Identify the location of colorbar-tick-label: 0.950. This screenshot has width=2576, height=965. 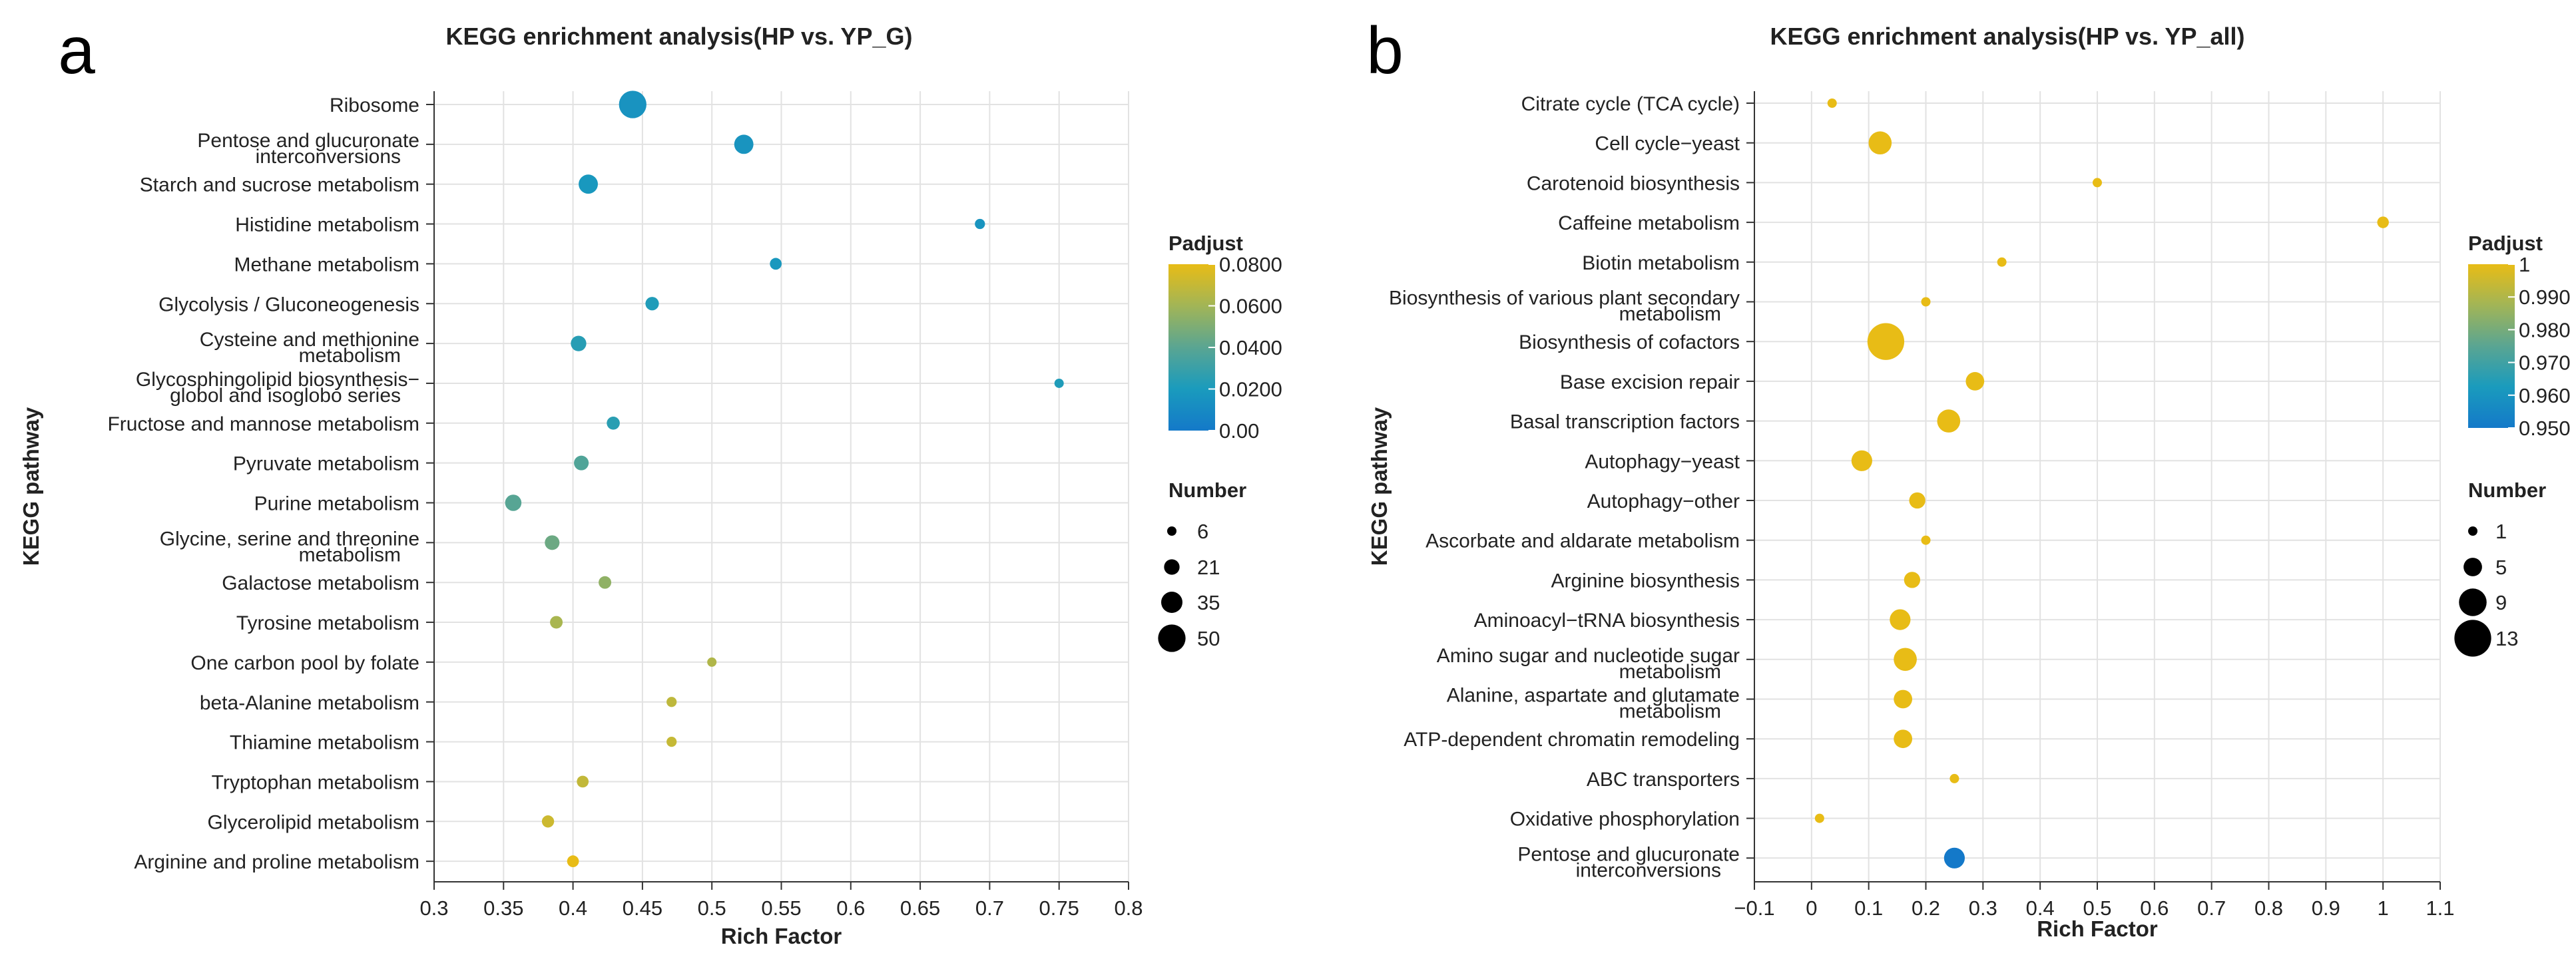
(2545, 428).